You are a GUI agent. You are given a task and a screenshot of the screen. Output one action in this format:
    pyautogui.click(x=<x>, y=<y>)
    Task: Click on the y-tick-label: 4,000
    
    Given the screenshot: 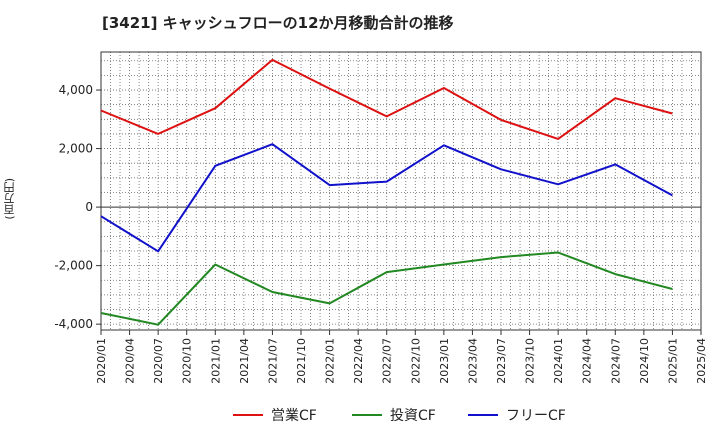 What is the action you would take?
    pyautogui.click(x=76, y=90)
    